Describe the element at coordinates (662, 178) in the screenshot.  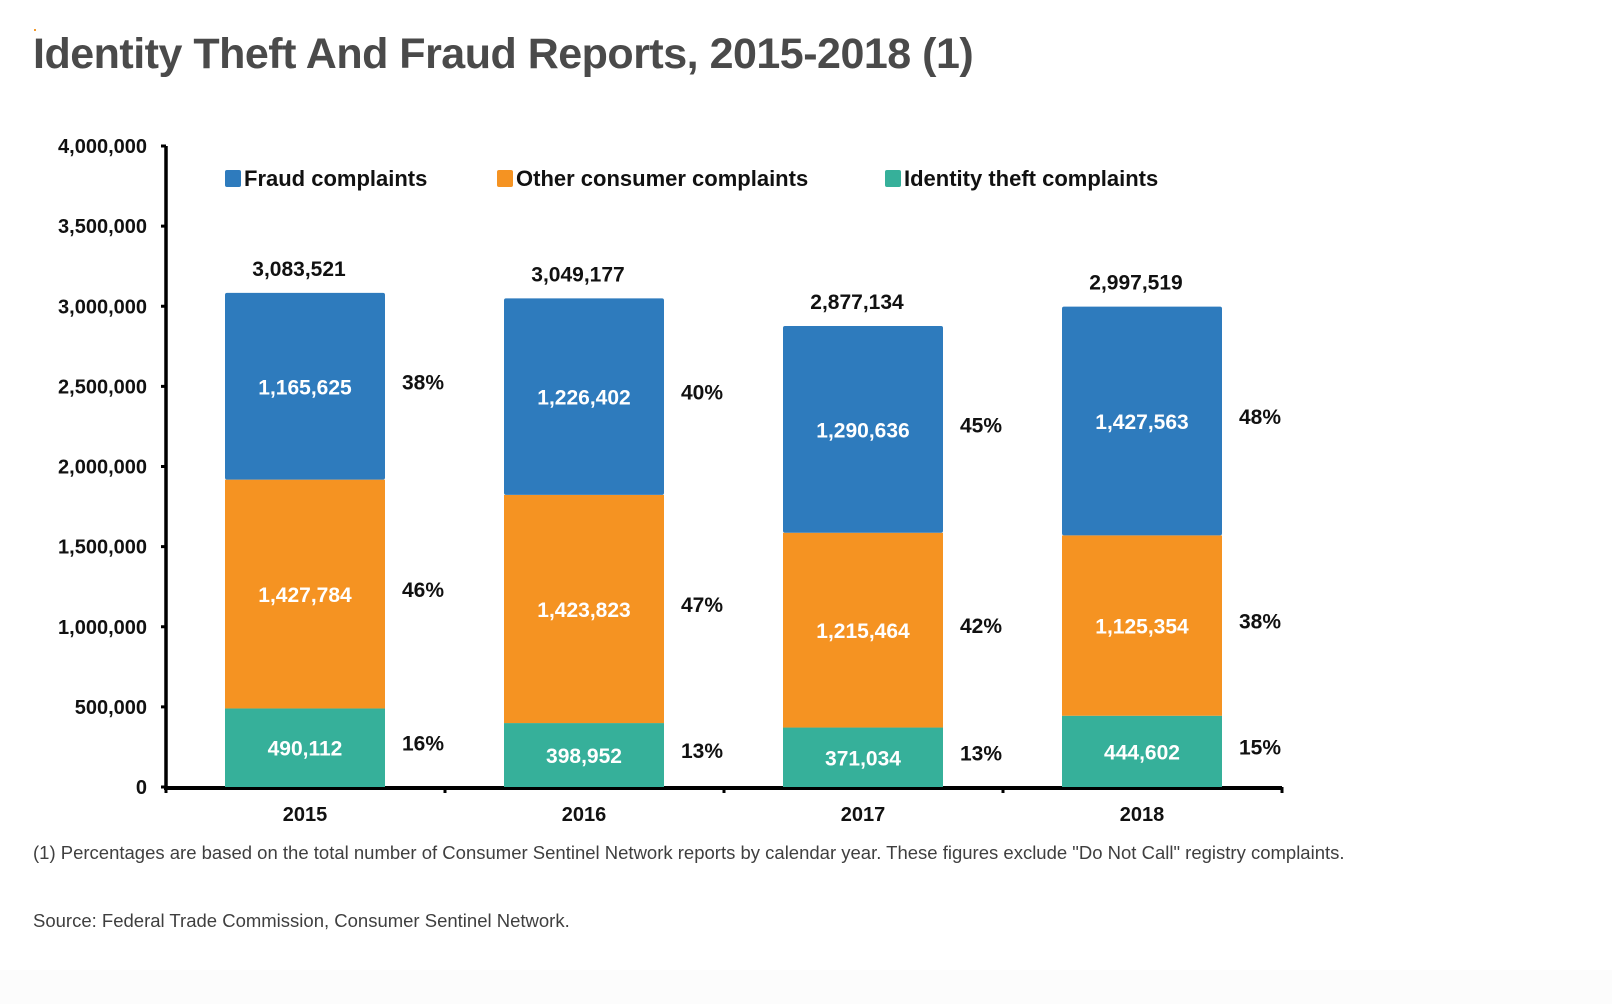
I see `legend-label: Other consumer complaints` at that location.